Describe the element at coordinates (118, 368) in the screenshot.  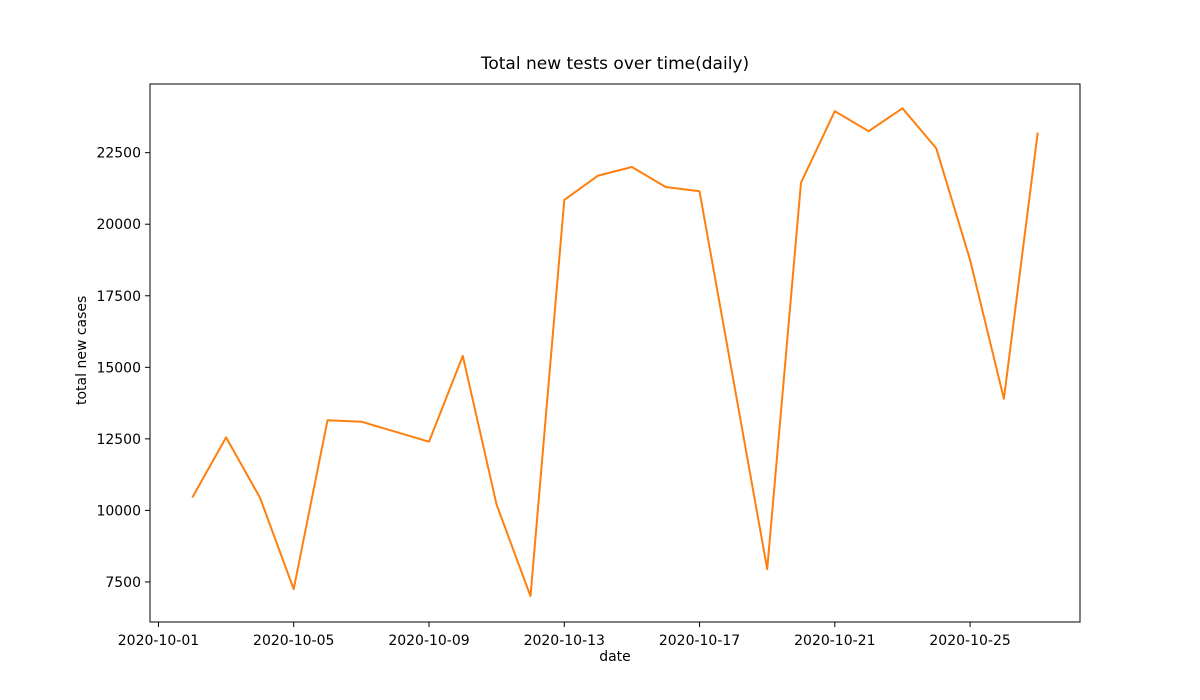
I see `y-tick-label: 15000` at that location.